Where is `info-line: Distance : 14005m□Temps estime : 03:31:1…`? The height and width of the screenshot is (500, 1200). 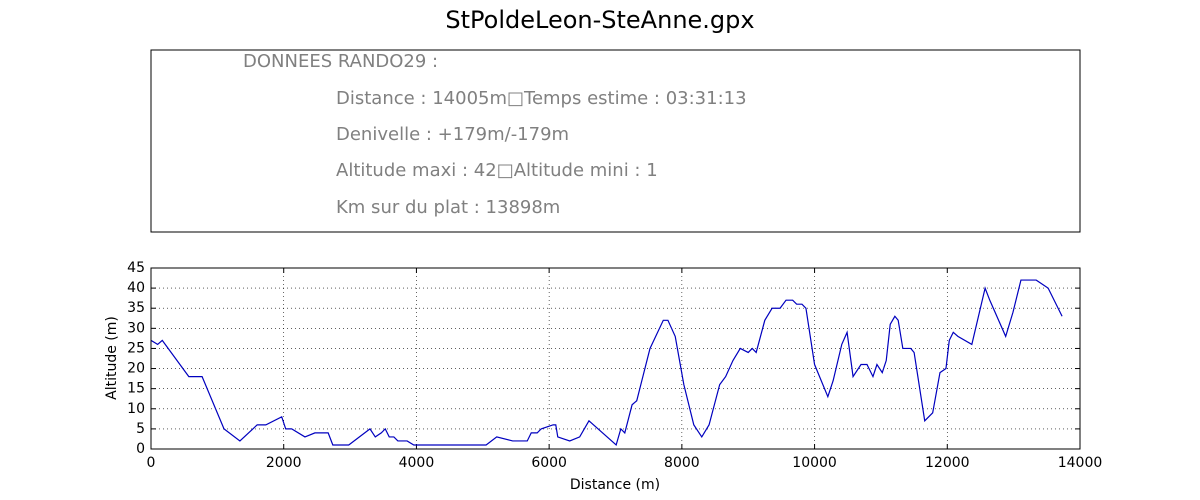
info-line: Distance : 14005m□Temps estime : 03:31:1… is located at coordinates (541, 98).